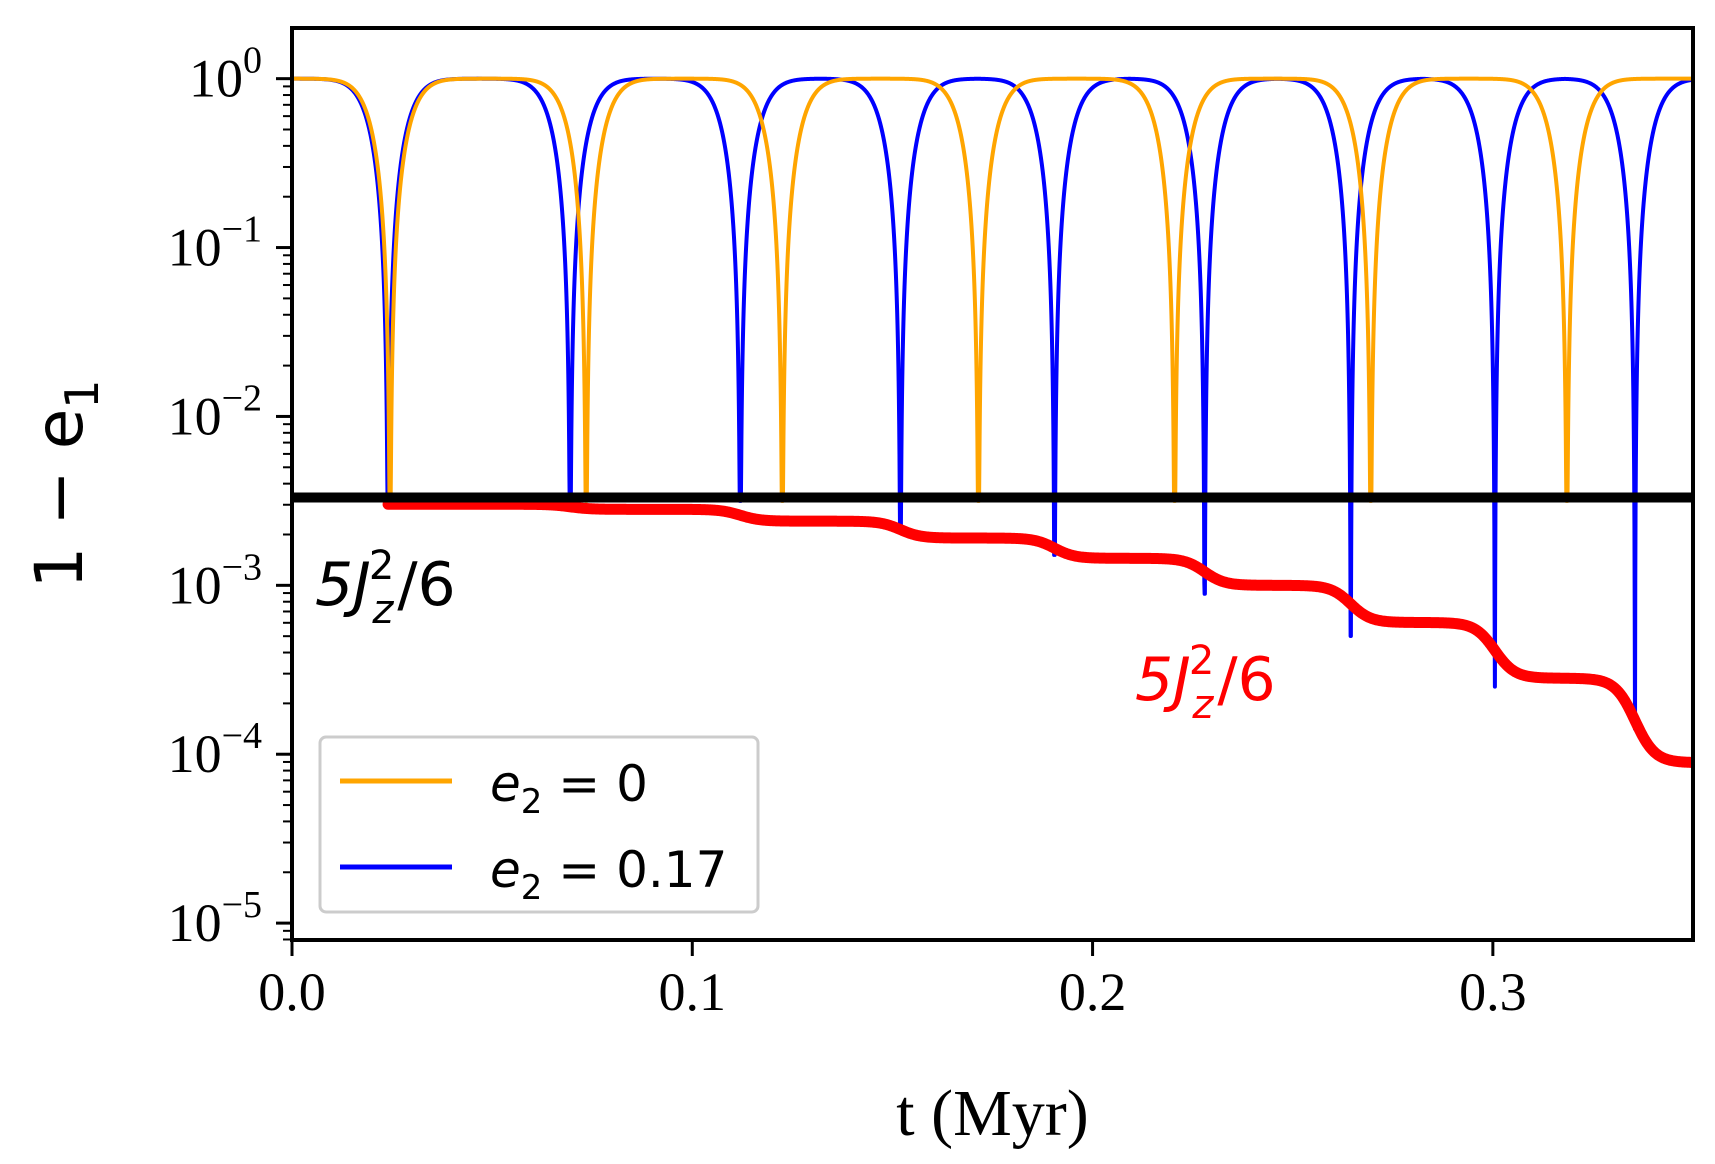  Describe the element at coordinates (65, 483) in the screenshot. I see `y-axis-label: 1 − e1` at that location.